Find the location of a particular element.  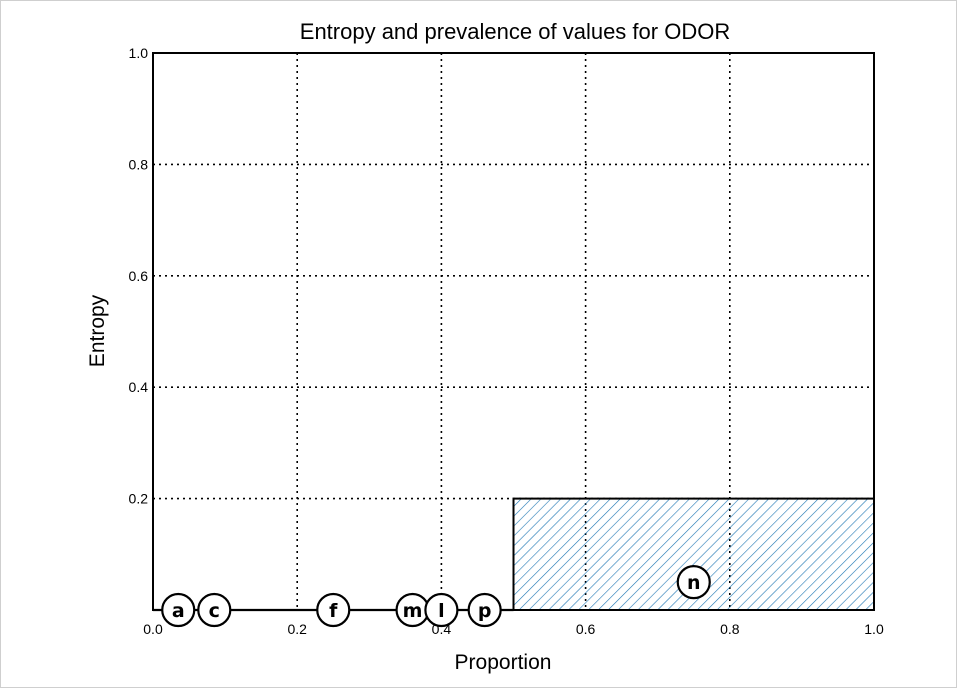

data-point-l: l is located at coordinates (441, 610).